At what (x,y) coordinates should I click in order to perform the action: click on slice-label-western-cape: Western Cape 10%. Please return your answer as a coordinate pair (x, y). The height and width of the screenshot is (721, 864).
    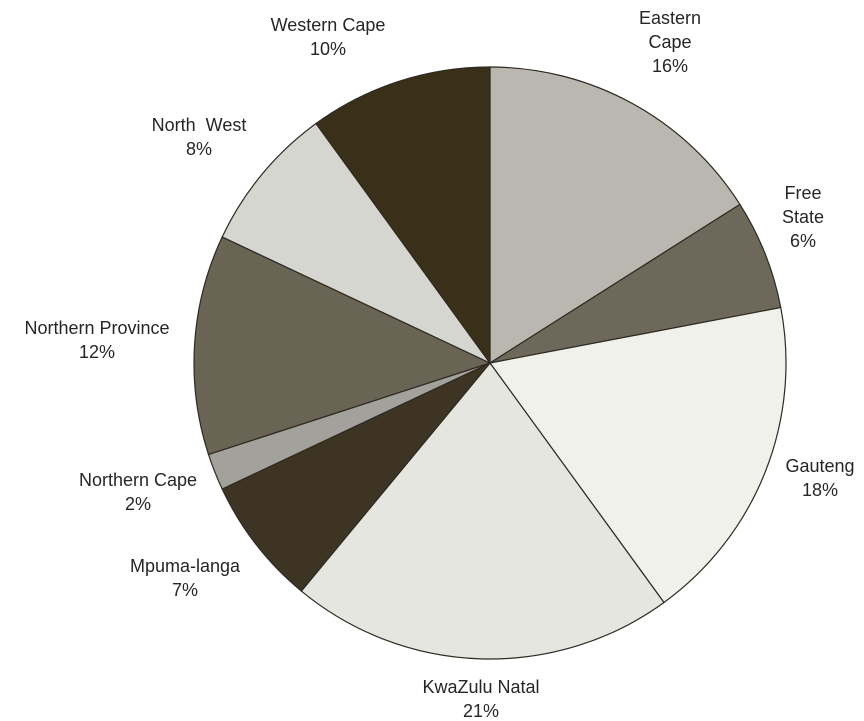
    Looking at the image, I should click on (328, 37).